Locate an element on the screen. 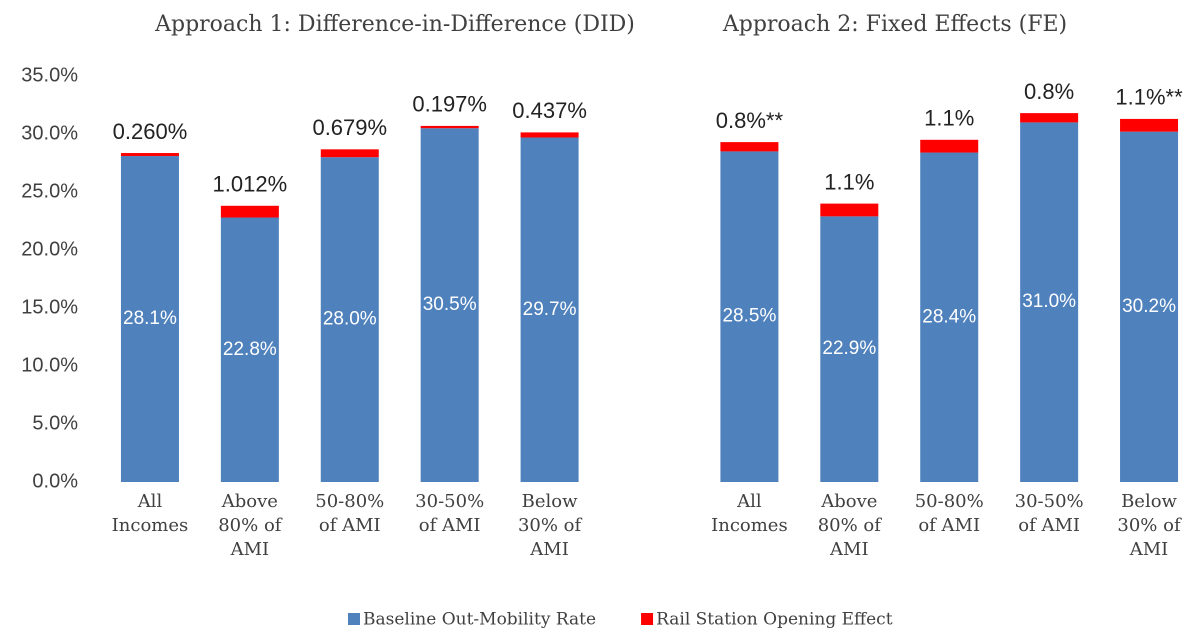 The height and width of the screenshot is (634, 1199). data-label: 22.9% is located at coordinates (849, 348).